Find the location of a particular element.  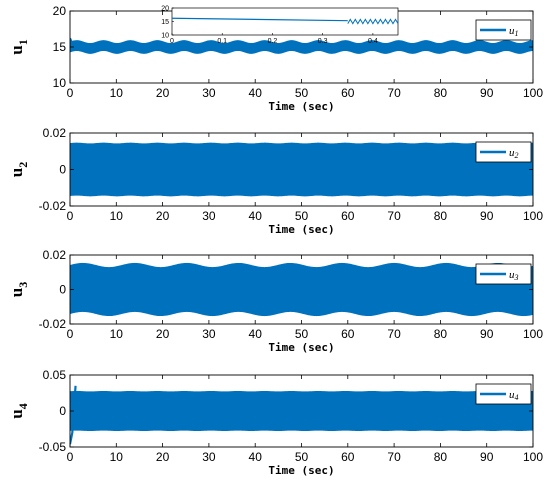

legend: u3 is located at coordinates (503, 274).